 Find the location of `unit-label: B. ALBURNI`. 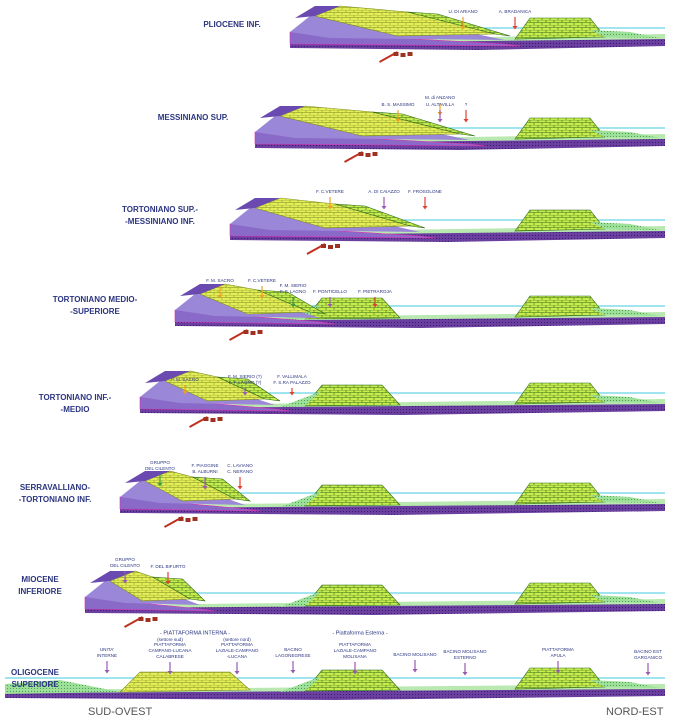

unit-label: B. ALBURNI is located at coordinates (204, 471).